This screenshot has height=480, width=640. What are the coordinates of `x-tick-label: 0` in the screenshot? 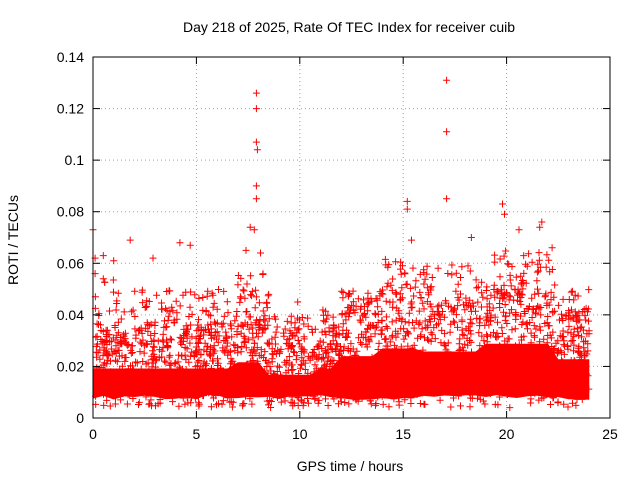 It's located at (93, 434).